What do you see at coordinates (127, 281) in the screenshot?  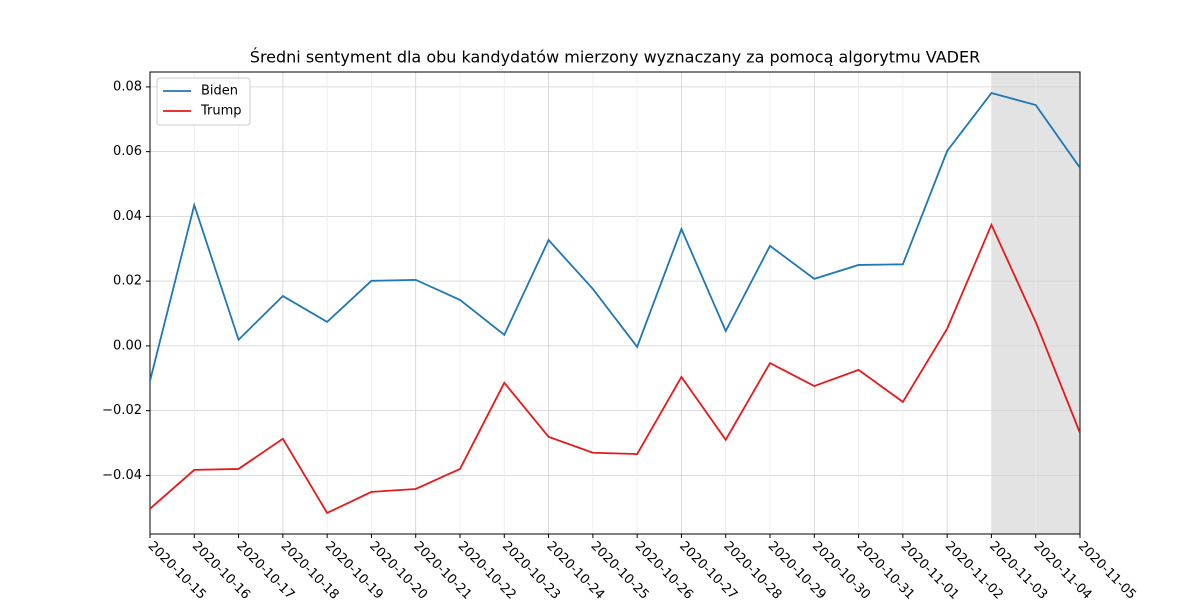 I see `y-tick-label: 0.02` at bounding box center [127, 281].